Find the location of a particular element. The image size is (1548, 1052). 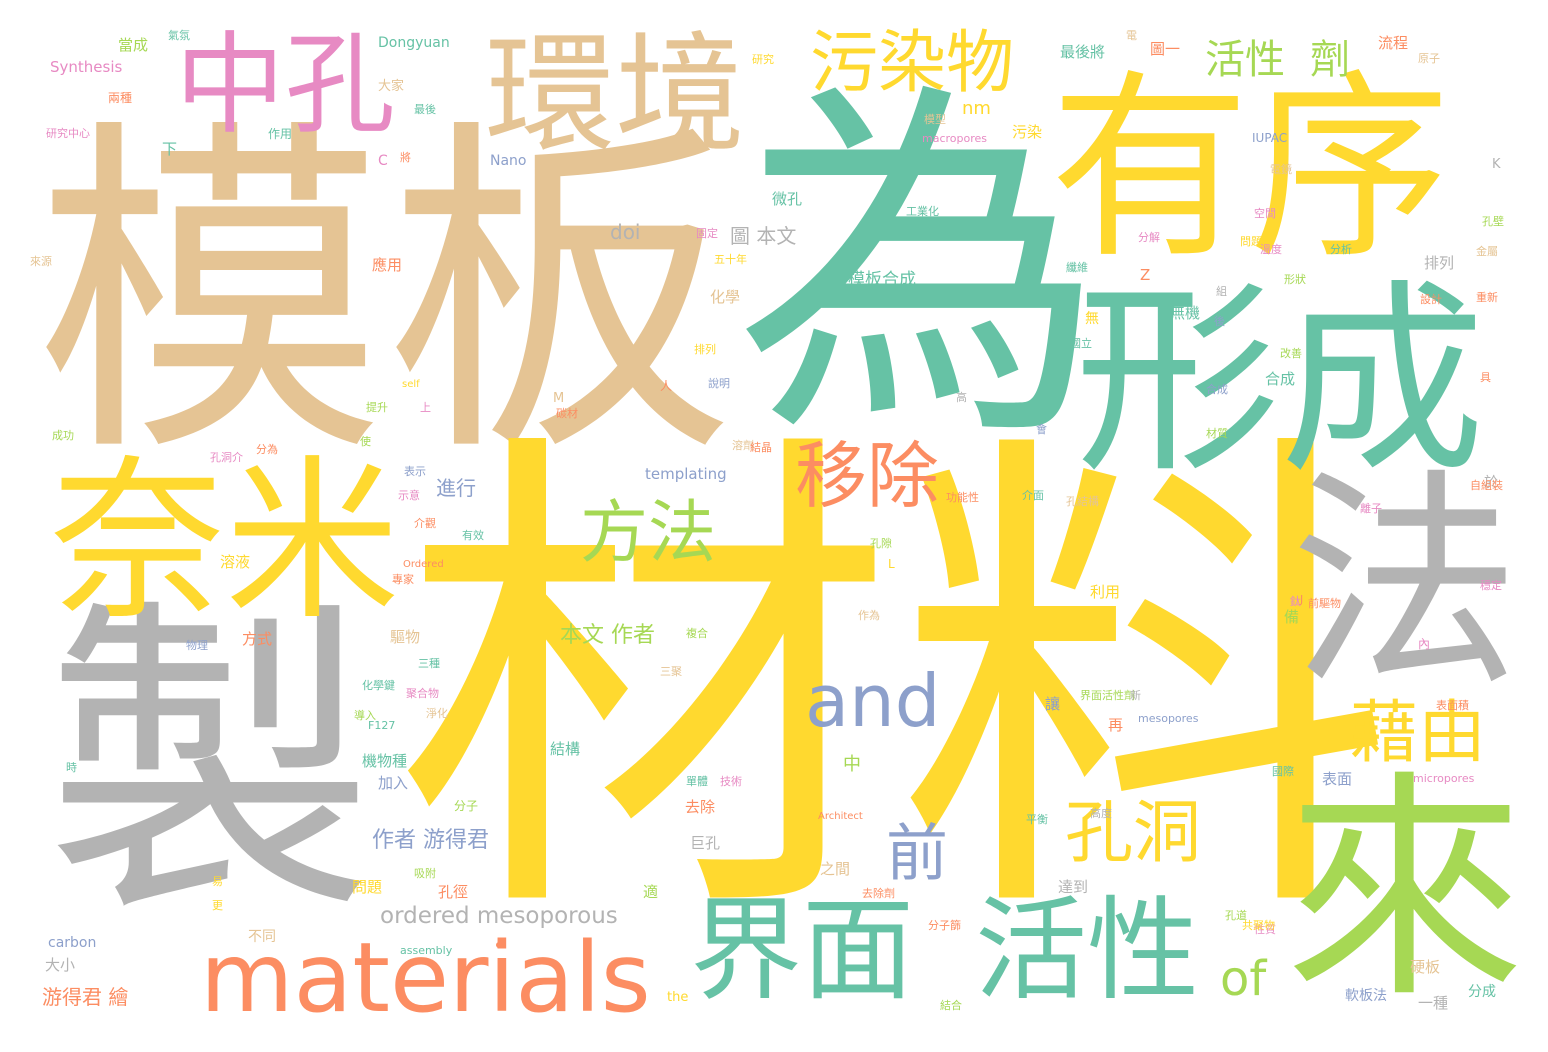

word-yi: 易 is located at coordinates (217, 881).